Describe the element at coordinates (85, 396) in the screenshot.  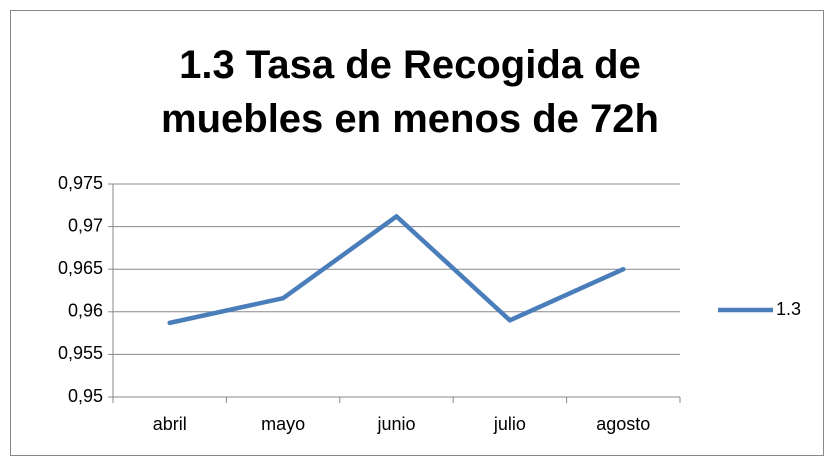
I see `y-tick-label: 0,95` at that location.